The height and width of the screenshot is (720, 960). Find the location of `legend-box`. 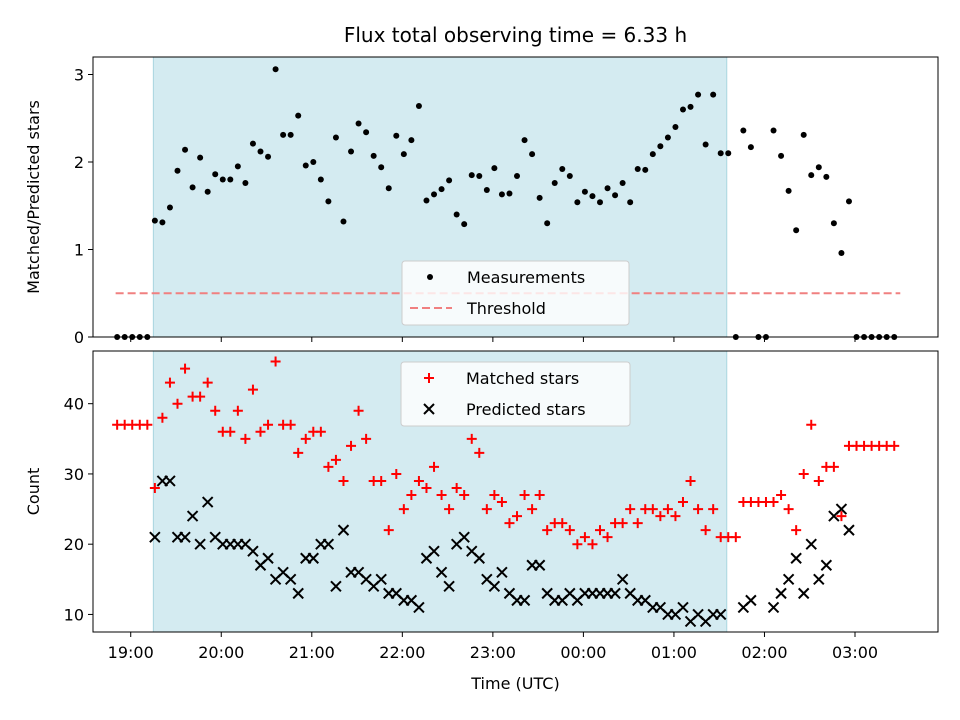

legend-box is located at coordinates (515, 394).